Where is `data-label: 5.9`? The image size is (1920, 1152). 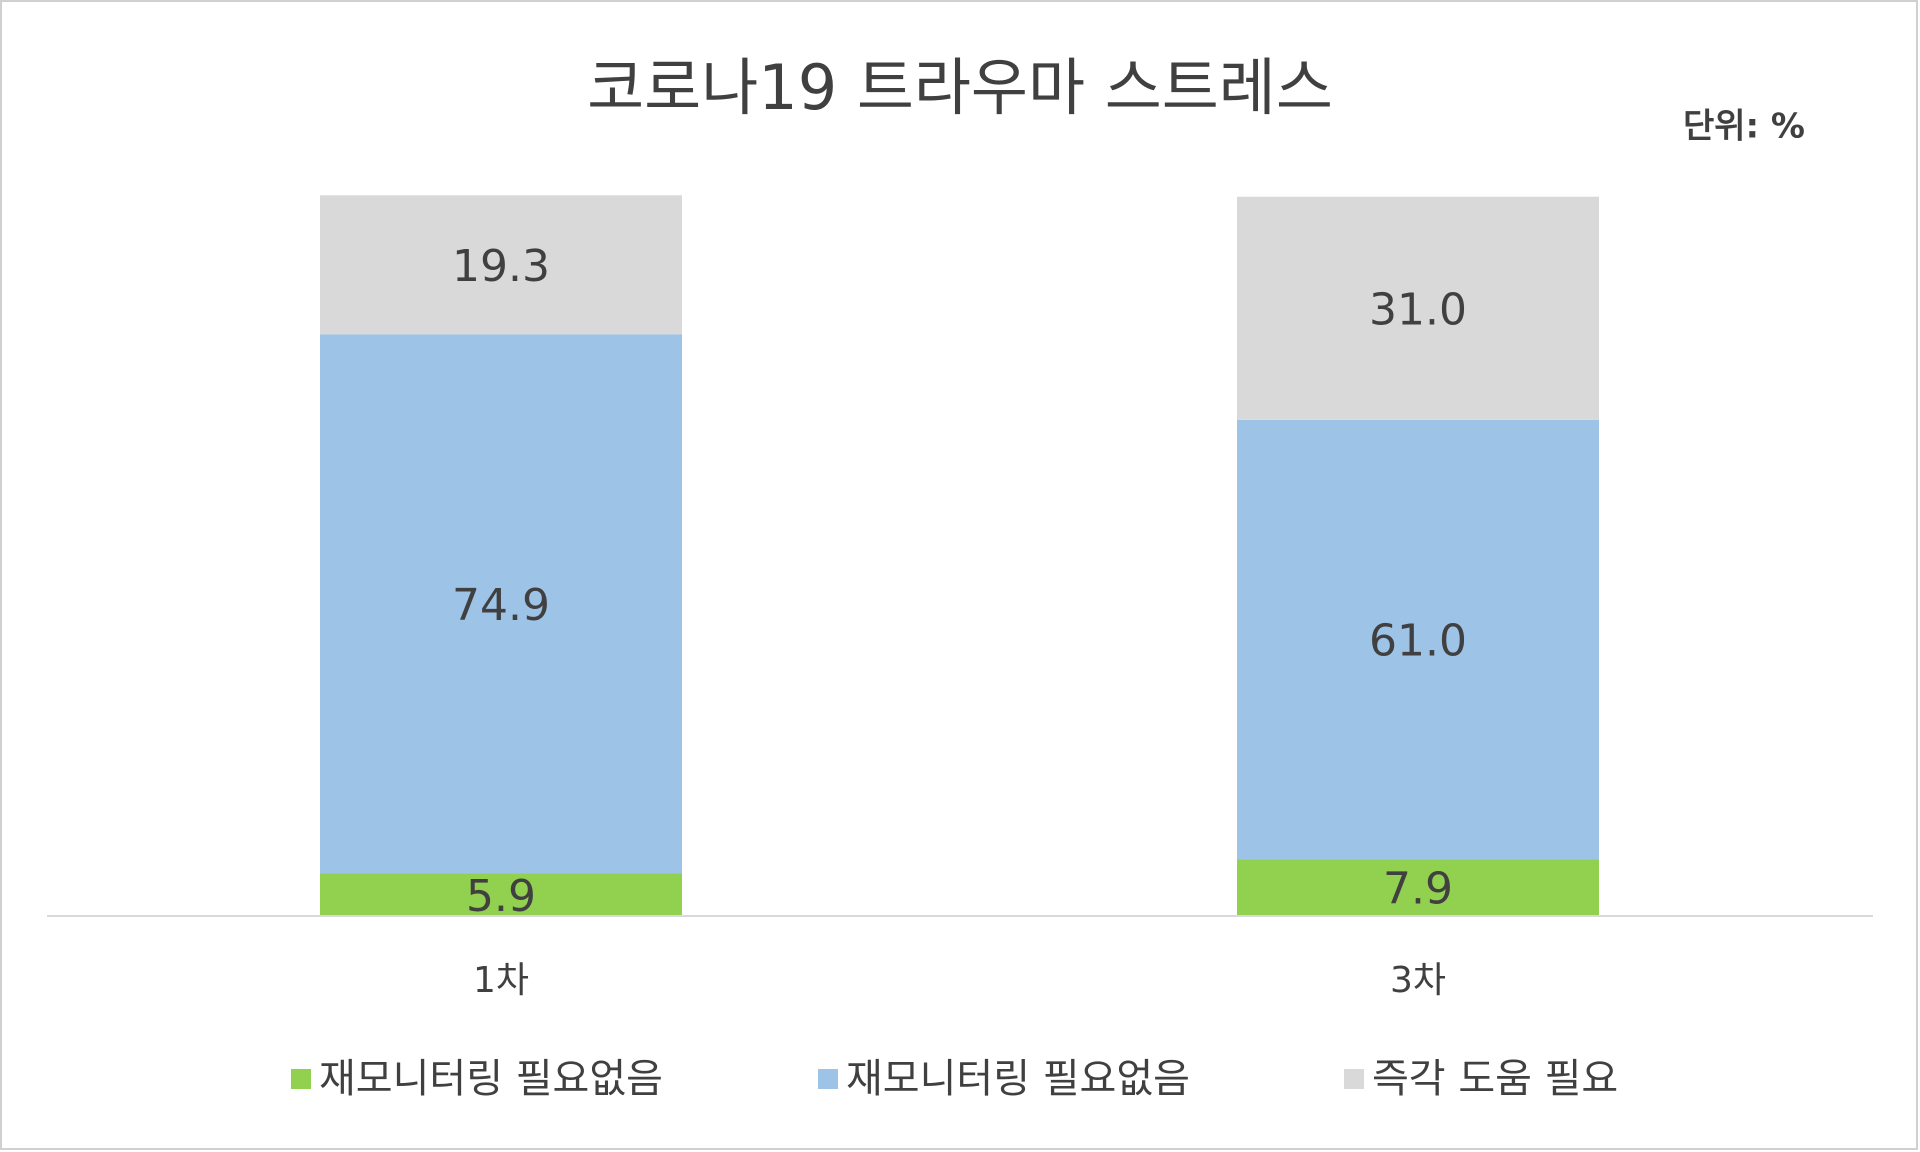
data-label: 5.9 is located at coordinates (501, 896).